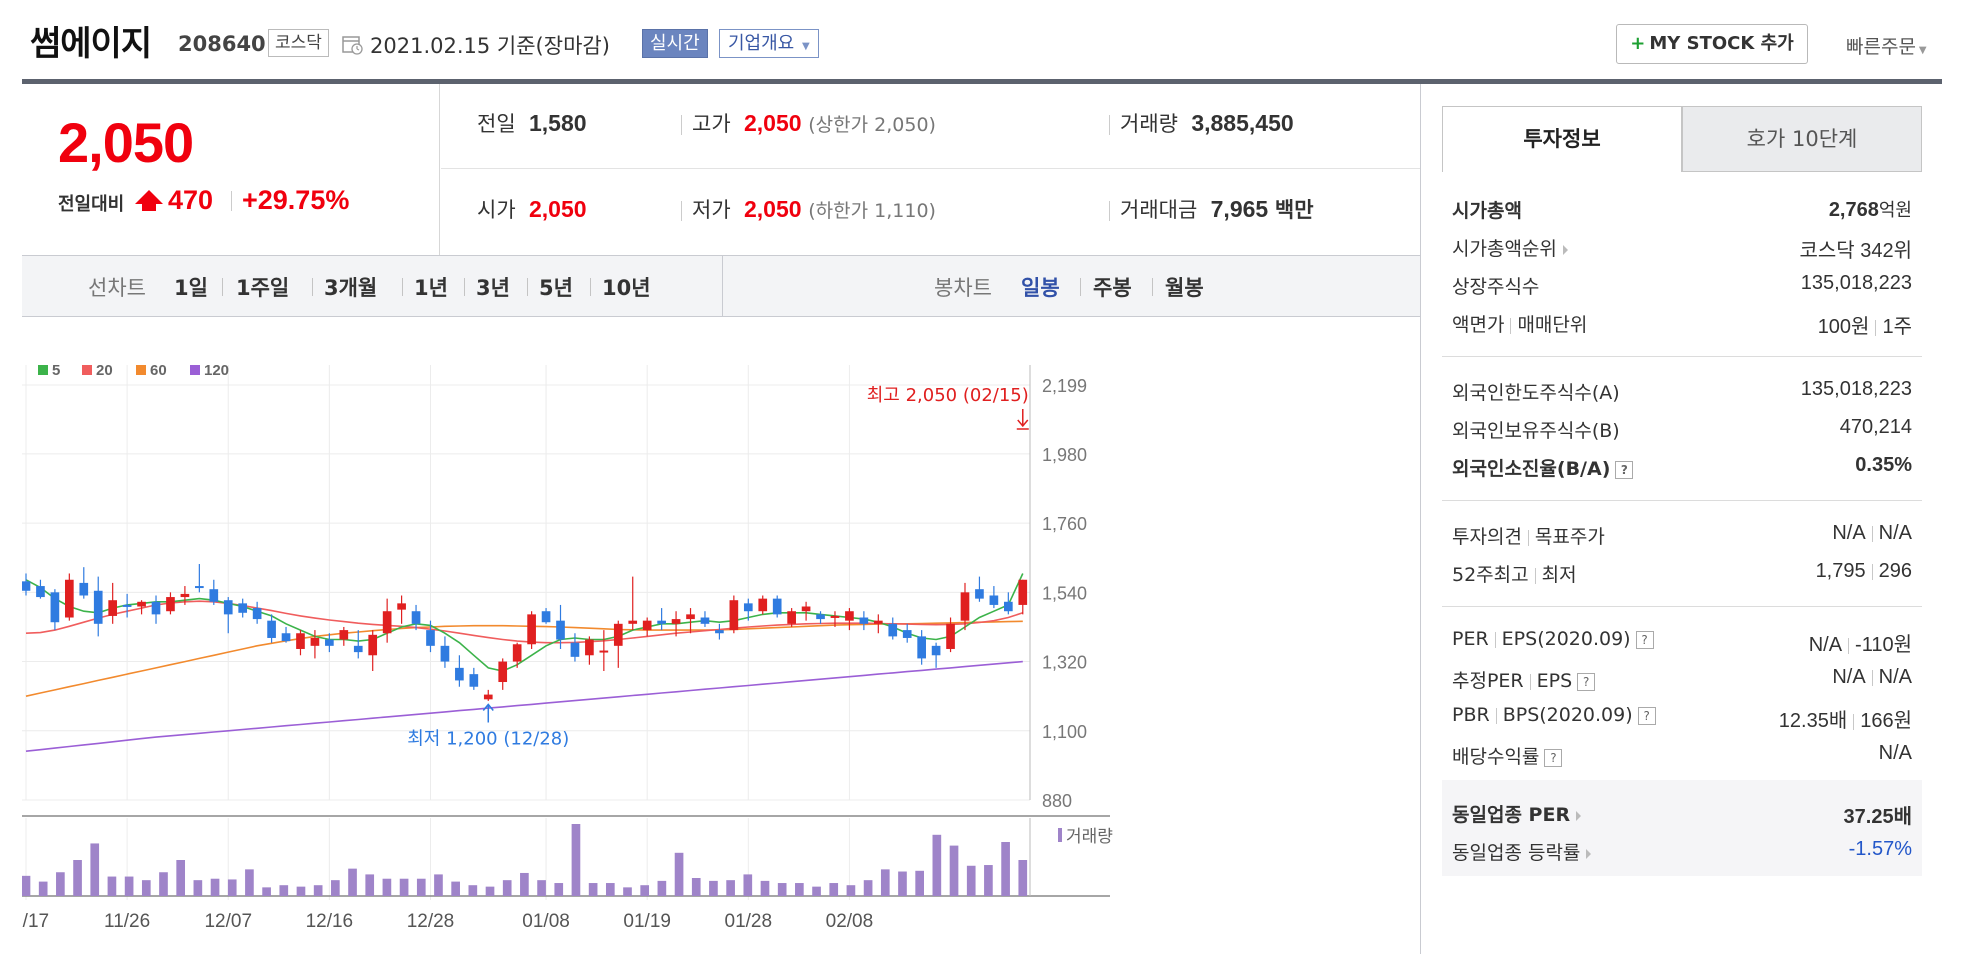  What do you see at coordinates (117, 288) in the screenshot?
I see `line-chart-label: 선차트` at bounding box center [117, 288].